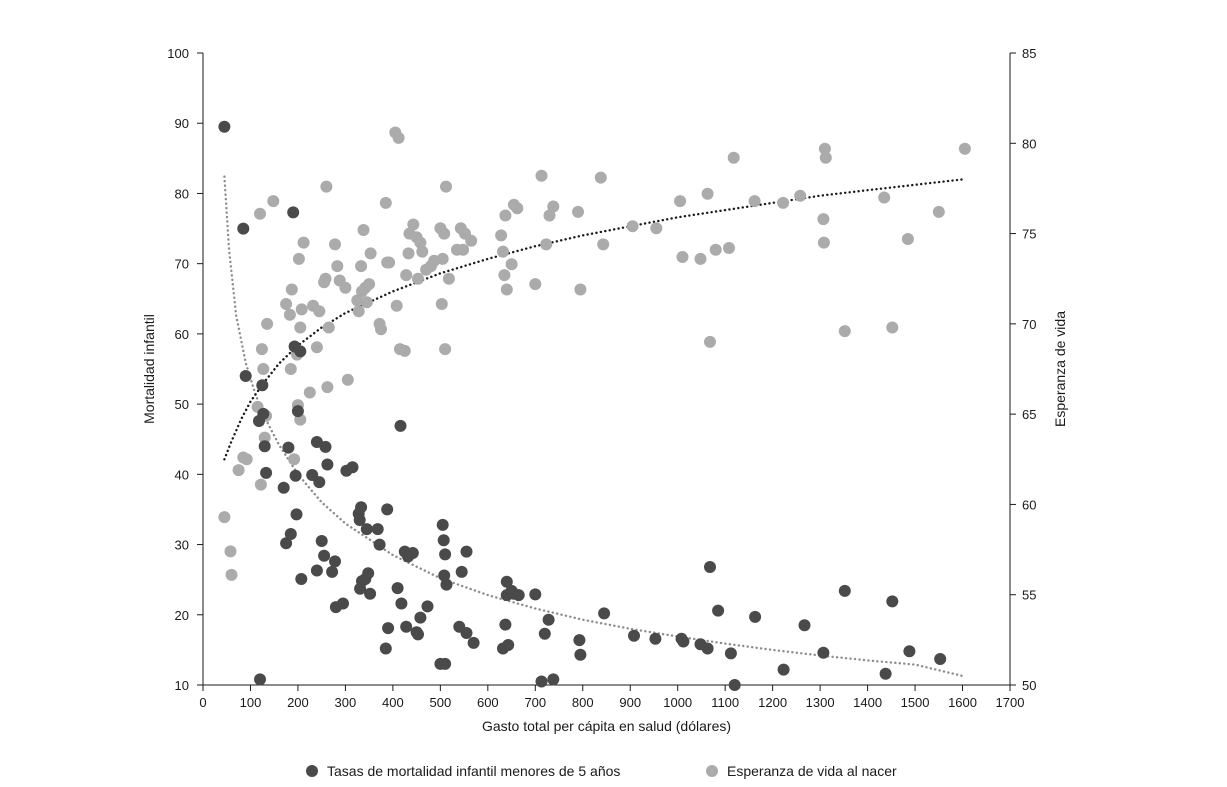 Image resolution: width=1227 pixels, height=787 pixels. Describe the element at coordinates (1029, 234) in the screenshot. I see `right-y-tick-label: 75` at that location.